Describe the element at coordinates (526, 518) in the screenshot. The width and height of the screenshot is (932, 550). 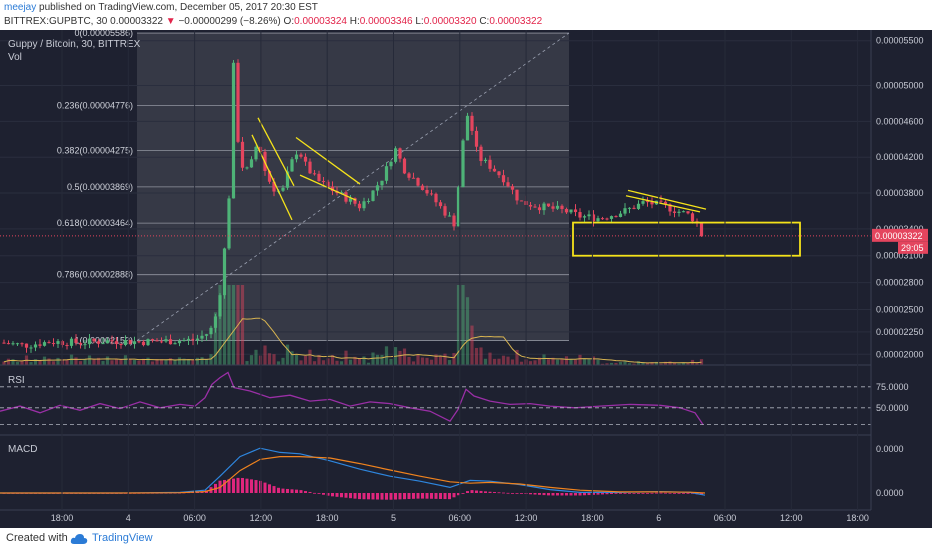
I see `time-tick-label: 12:00` at that location.